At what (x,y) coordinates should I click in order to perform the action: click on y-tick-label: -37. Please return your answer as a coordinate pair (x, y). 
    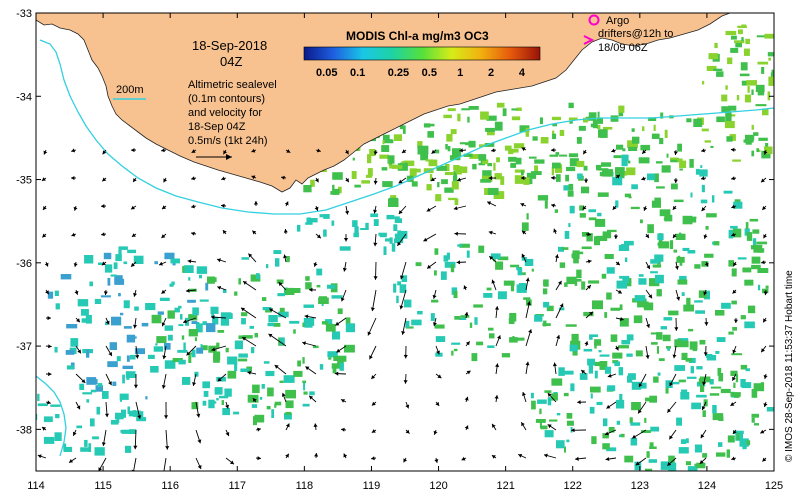
    Looking at the image, I should click on (24, 347).